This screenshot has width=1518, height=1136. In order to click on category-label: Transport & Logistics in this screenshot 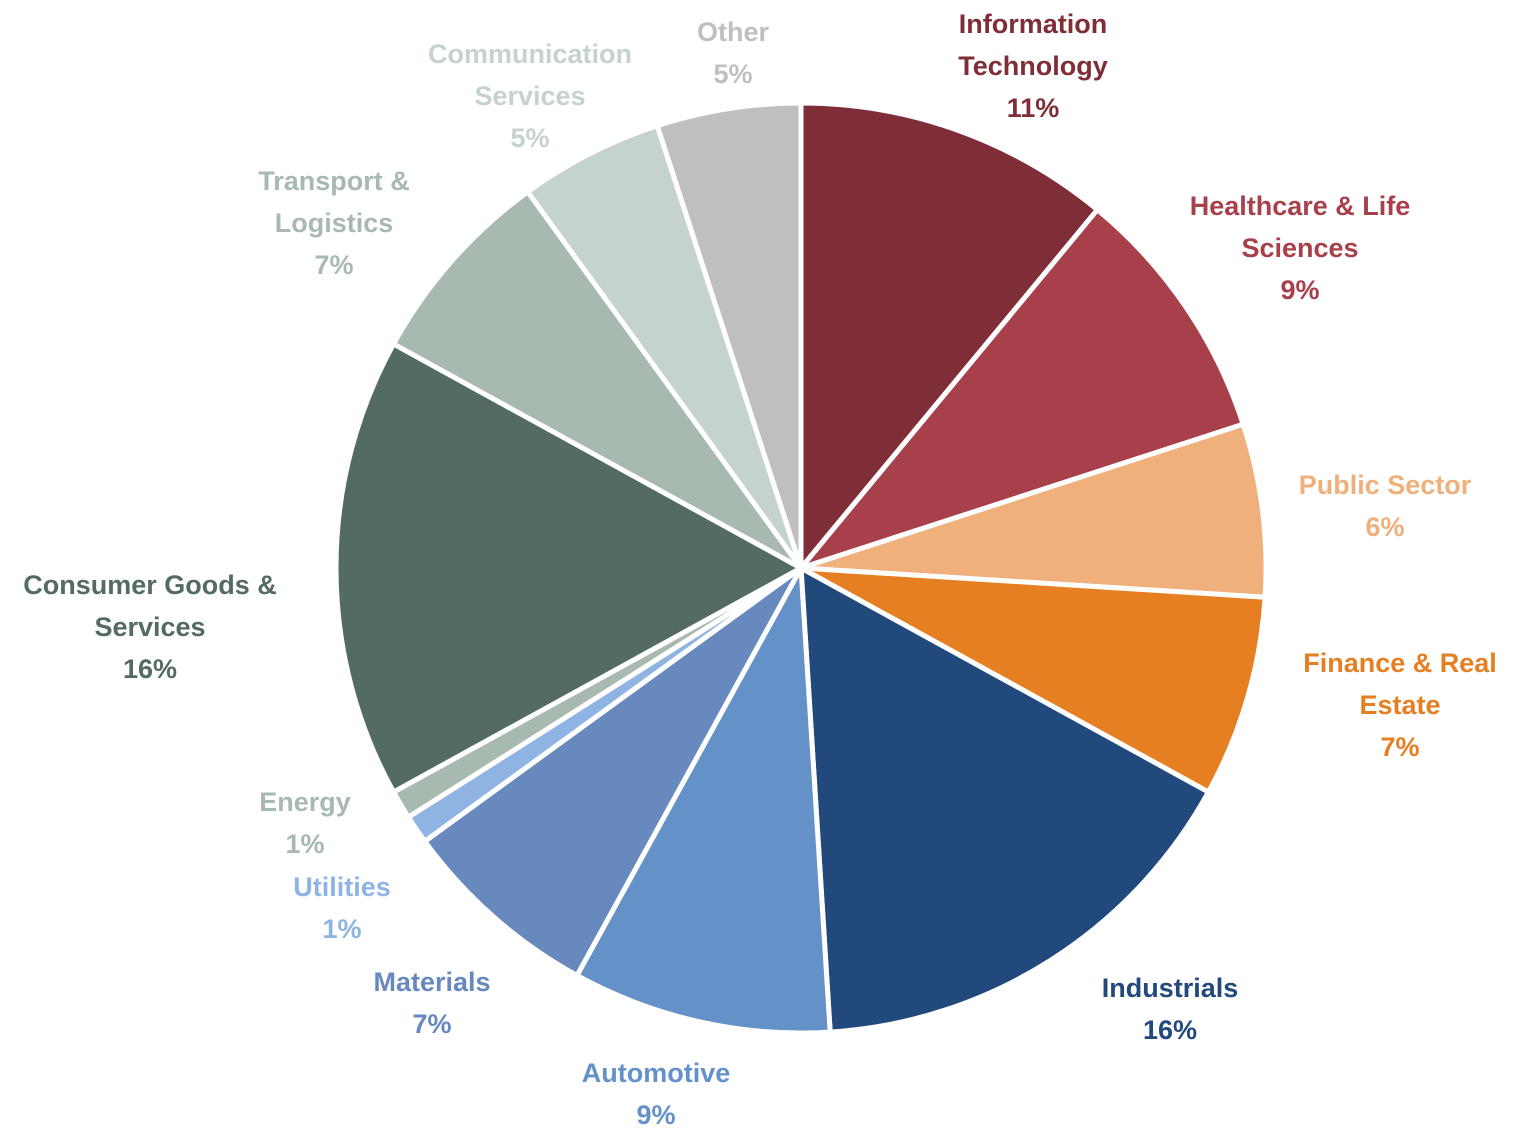, I will do `click(334, 202)`.